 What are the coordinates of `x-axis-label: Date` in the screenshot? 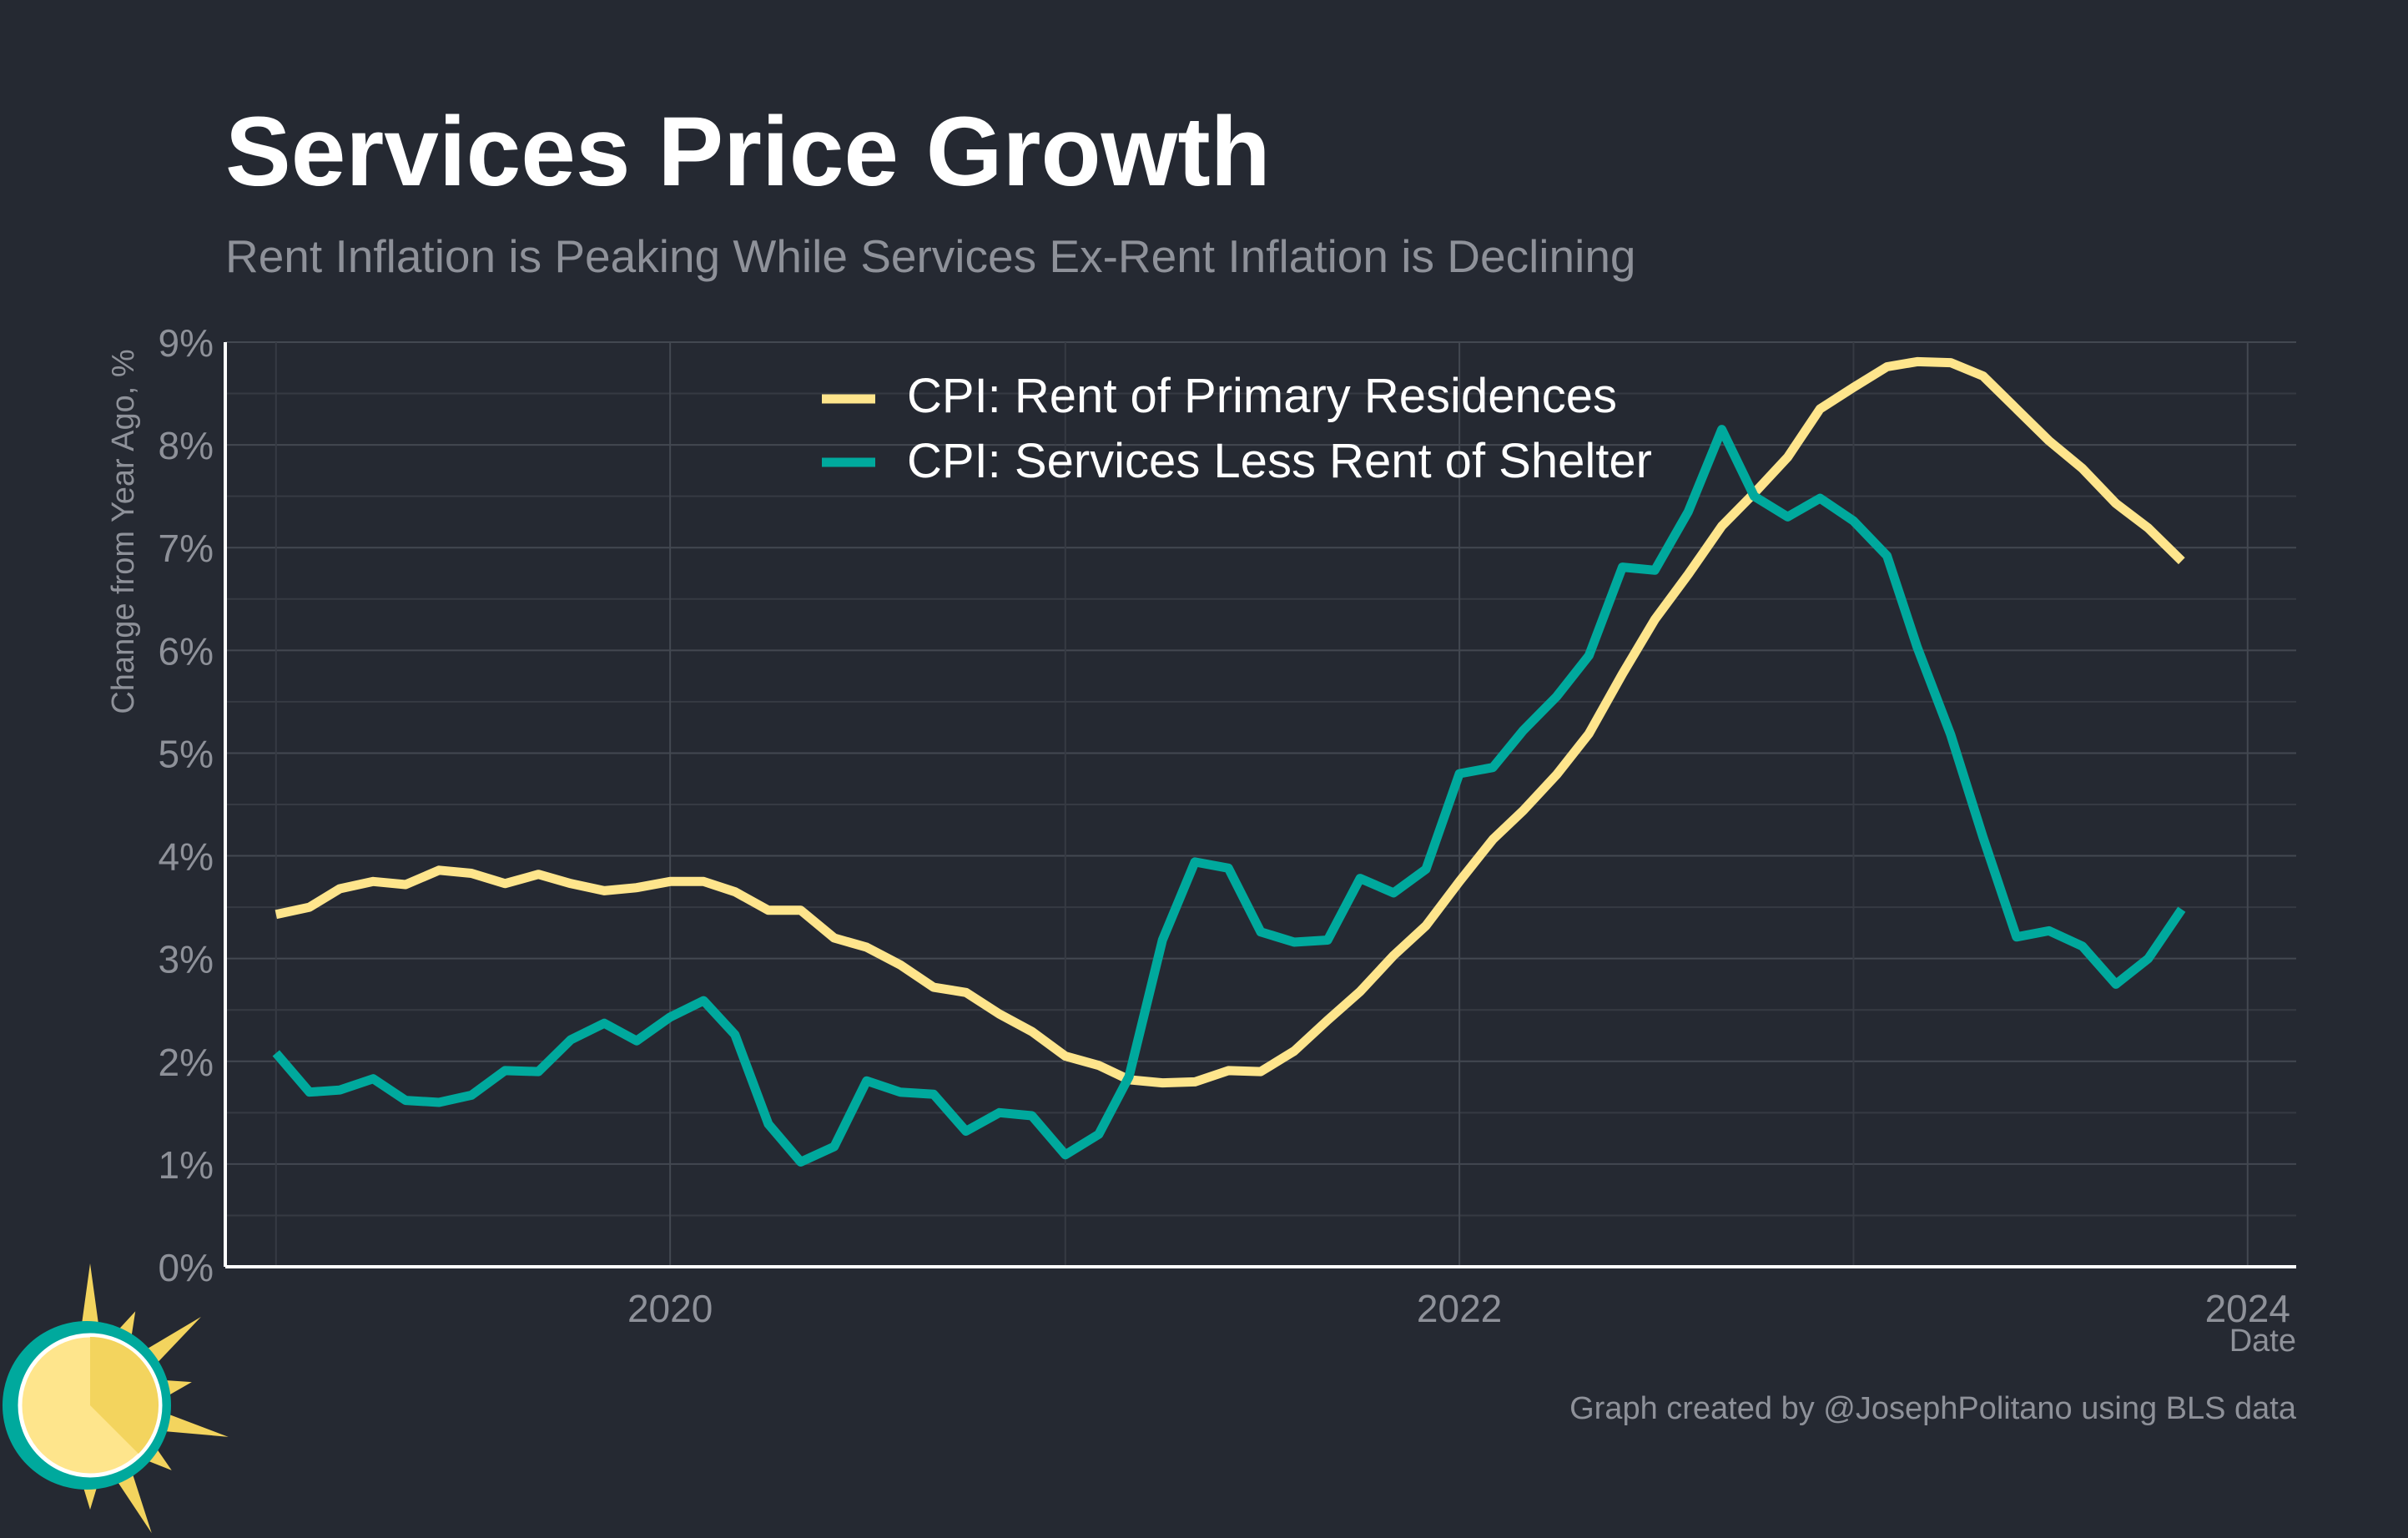 It's located at (2262, 1341).